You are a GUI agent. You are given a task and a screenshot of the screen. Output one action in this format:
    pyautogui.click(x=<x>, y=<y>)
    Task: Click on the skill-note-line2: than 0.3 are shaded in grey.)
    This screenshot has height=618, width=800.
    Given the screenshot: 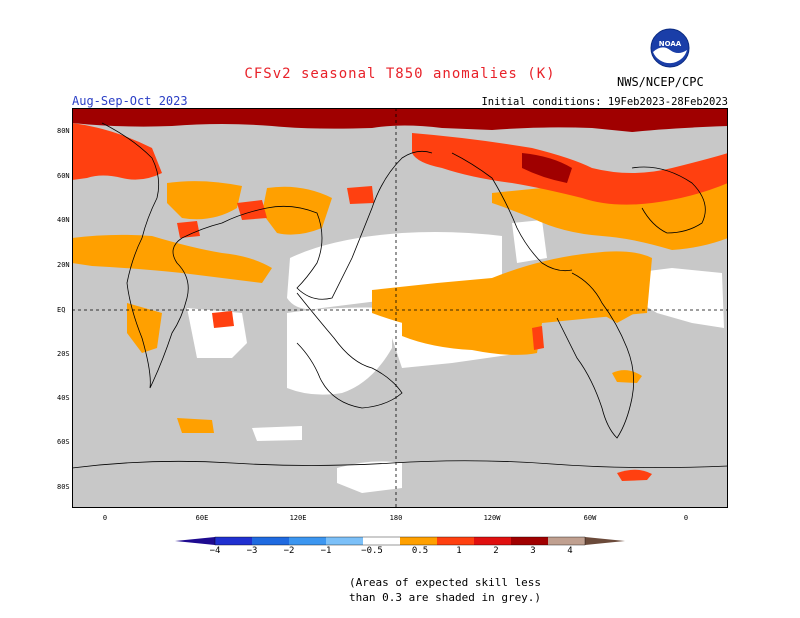 What is the action you would take?
    pyautogui.click(x=445, y=597)
    